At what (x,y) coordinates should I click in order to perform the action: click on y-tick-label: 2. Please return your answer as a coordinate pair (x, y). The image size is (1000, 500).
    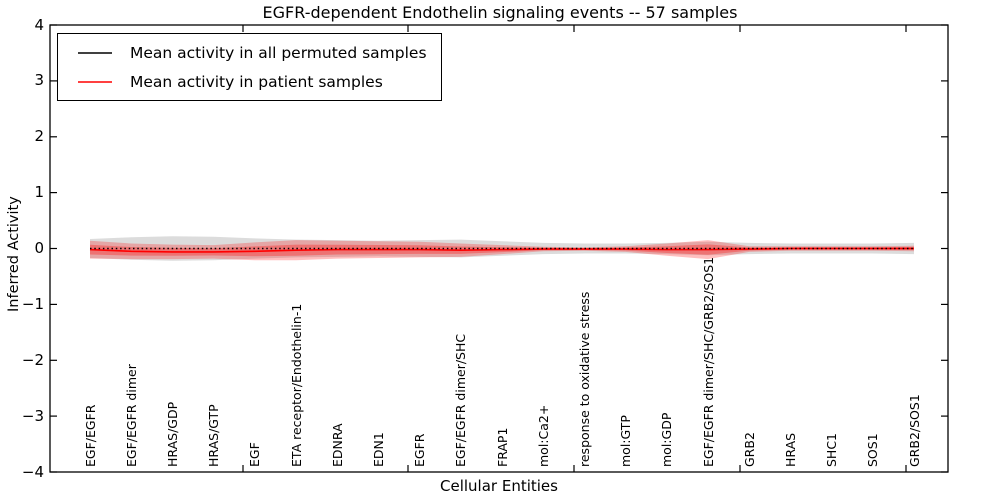
    Looking at the image, I should click on (39, 136).